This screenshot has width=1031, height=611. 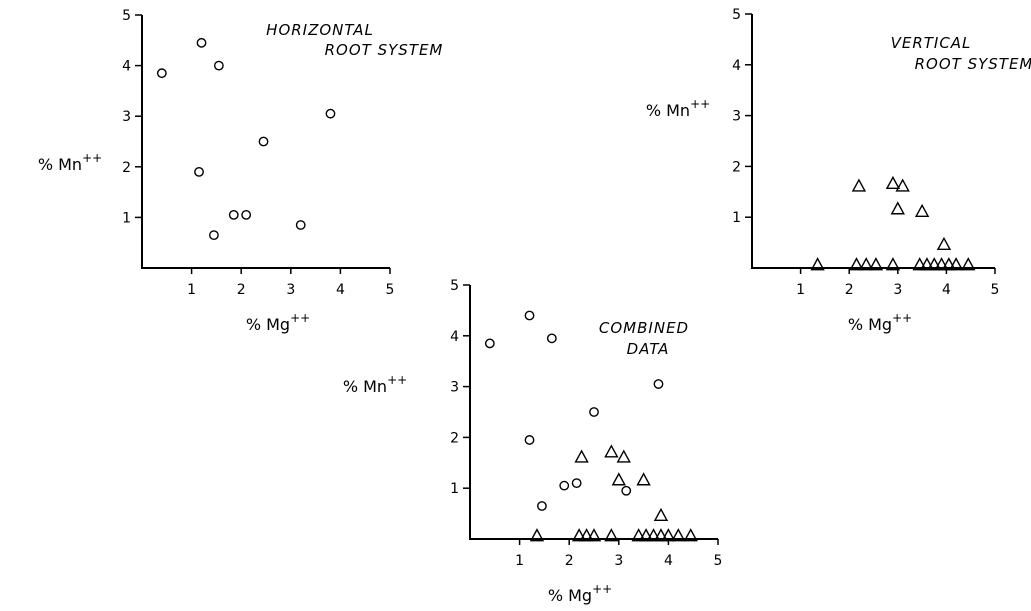 What do you see at coordinates (300, 318) in the screenshot?
I see `horizontal-x-axis-label-sup: ++` at bounding box center [300, 318].